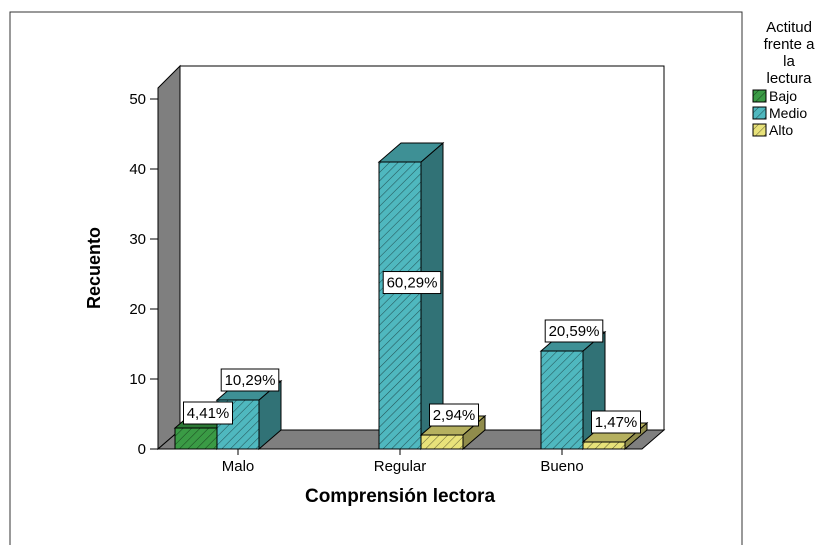  I want to click on legend-item-medio: Medio, so click(779, 113).